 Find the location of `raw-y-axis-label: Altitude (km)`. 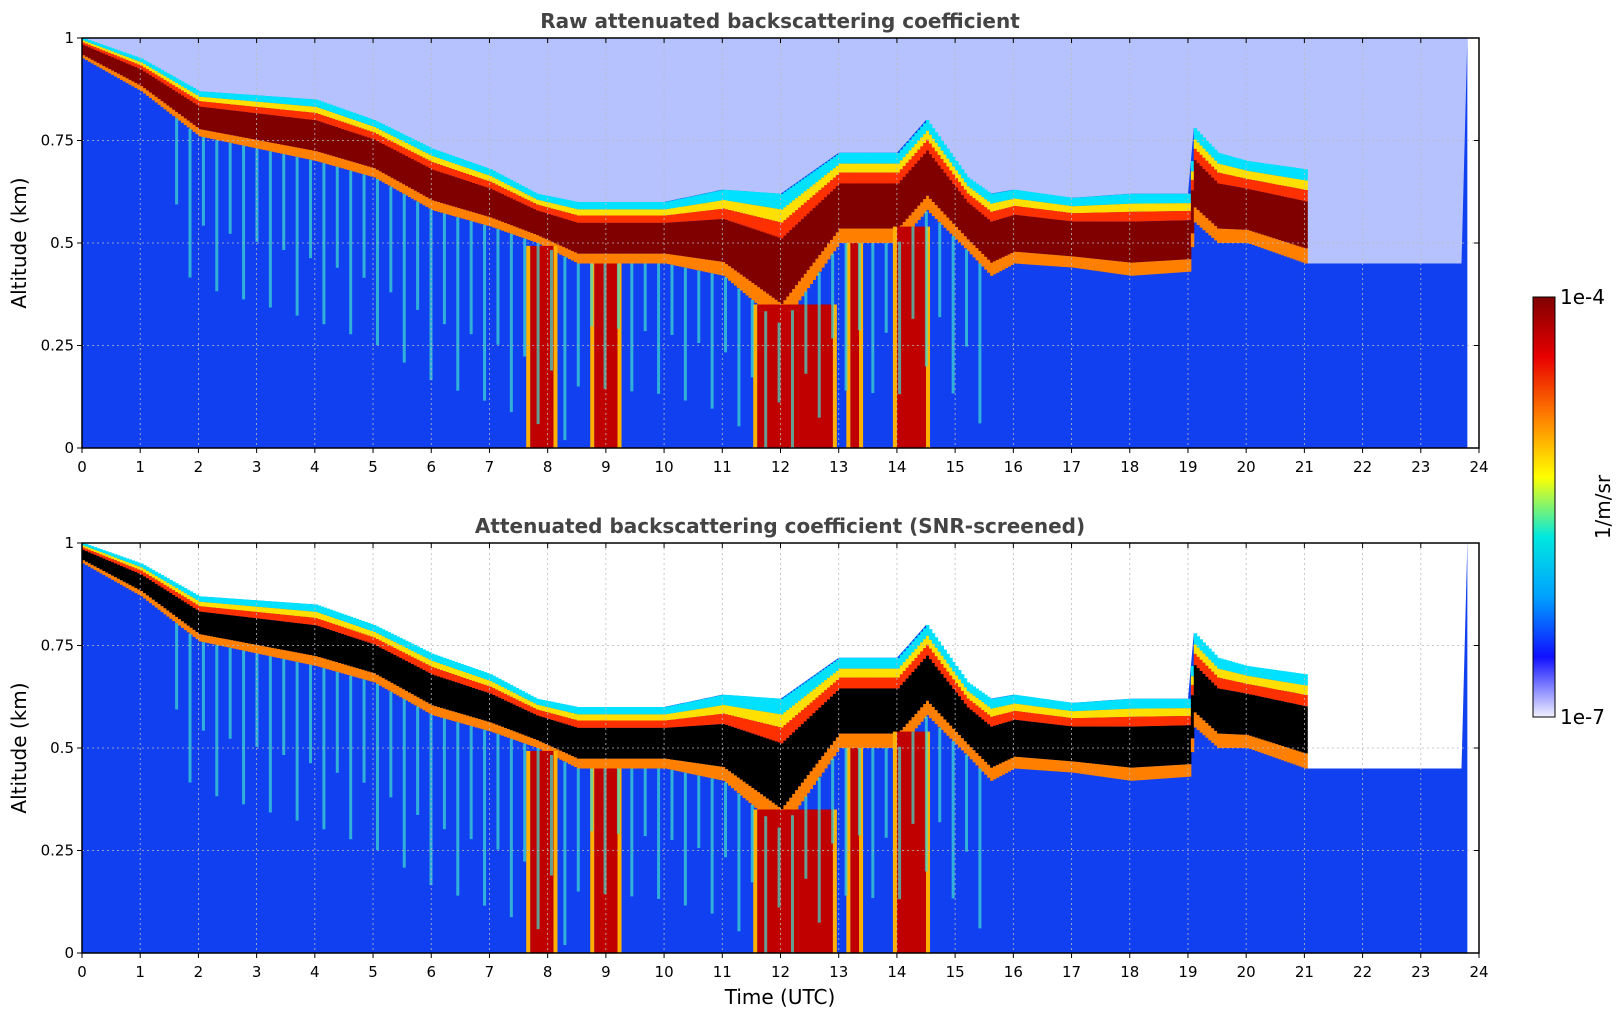

raw-y-axis-label: Altitude (km) is located at coordinates (19, 242).